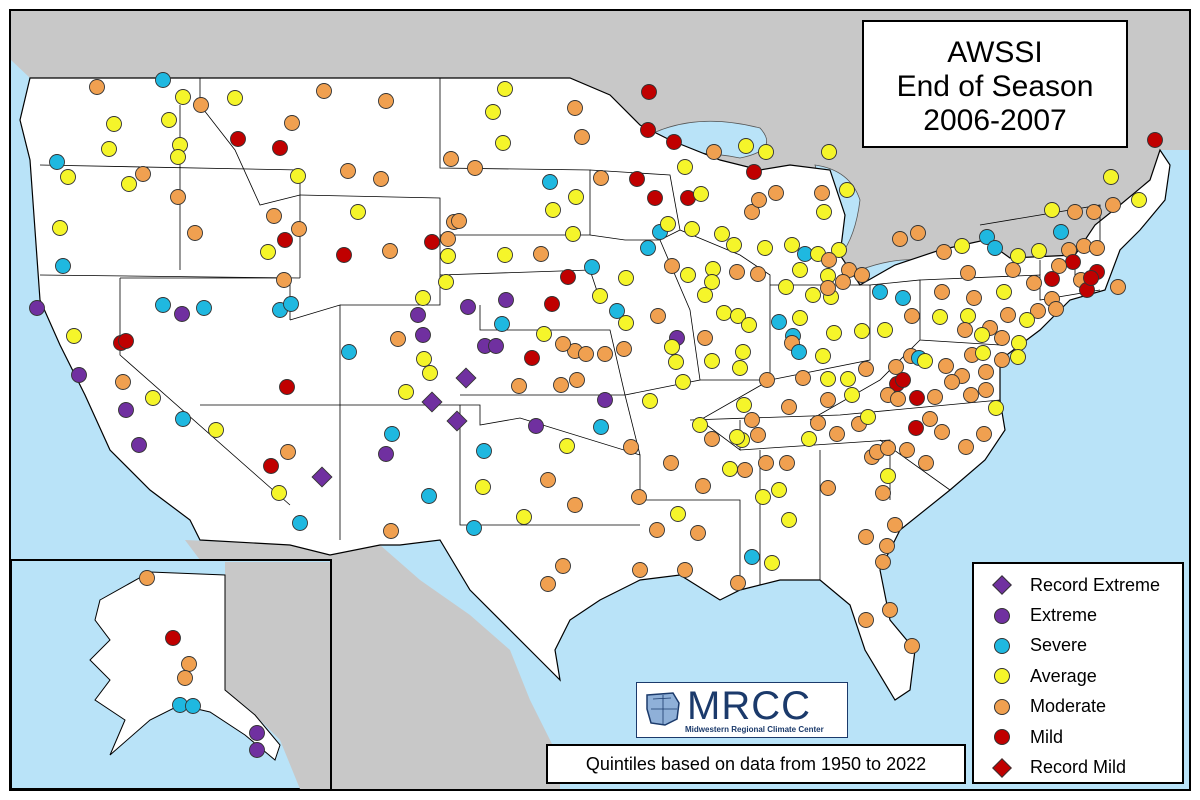  I want to click on mrcc-logo: MRCC Midwestern Regional Climate Center, so click(742, 710).